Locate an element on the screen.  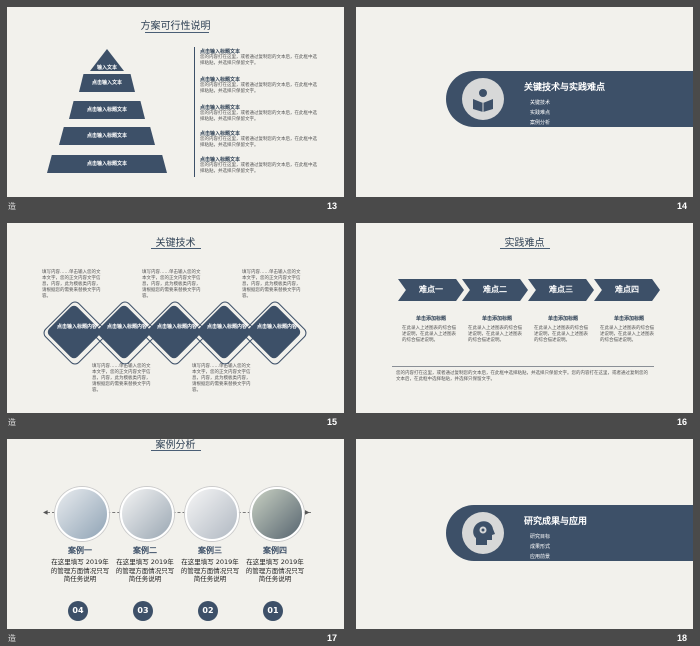
case-name: 案例一 is located at coordinates (80, 550).